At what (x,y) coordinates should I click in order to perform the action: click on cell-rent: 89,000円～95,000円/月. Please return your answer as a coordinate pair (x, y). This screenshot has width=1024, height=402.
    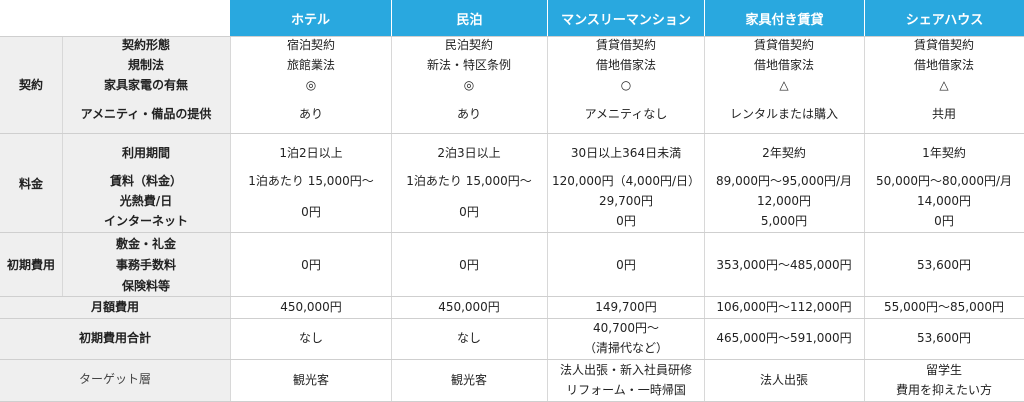
    Looking at the image, I should click on (784, 181).